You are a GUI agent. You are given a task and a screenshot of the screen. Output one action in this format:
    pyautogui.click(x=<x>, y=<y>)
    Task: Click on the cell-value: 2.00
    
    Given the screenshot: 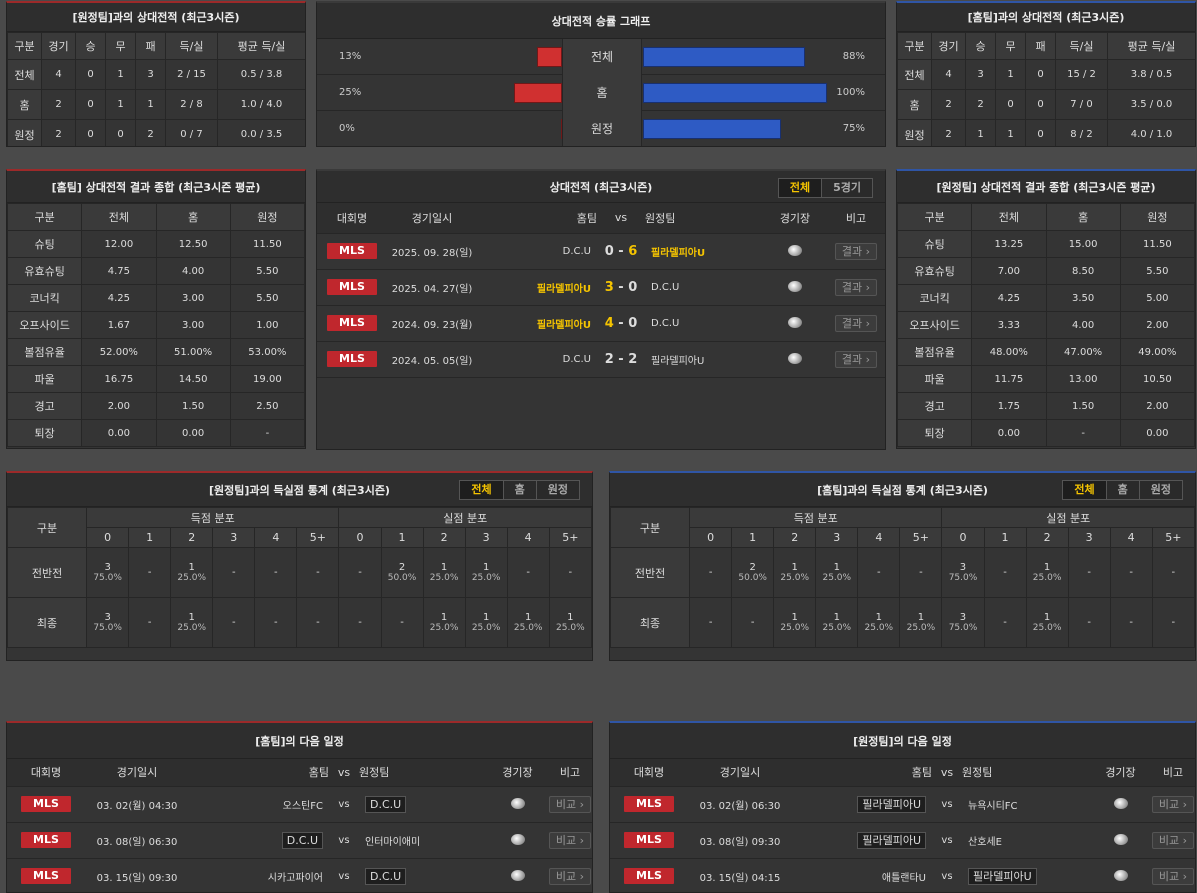 What is the action you would take?
    pyautogui.click(x=1157, y=325)
    